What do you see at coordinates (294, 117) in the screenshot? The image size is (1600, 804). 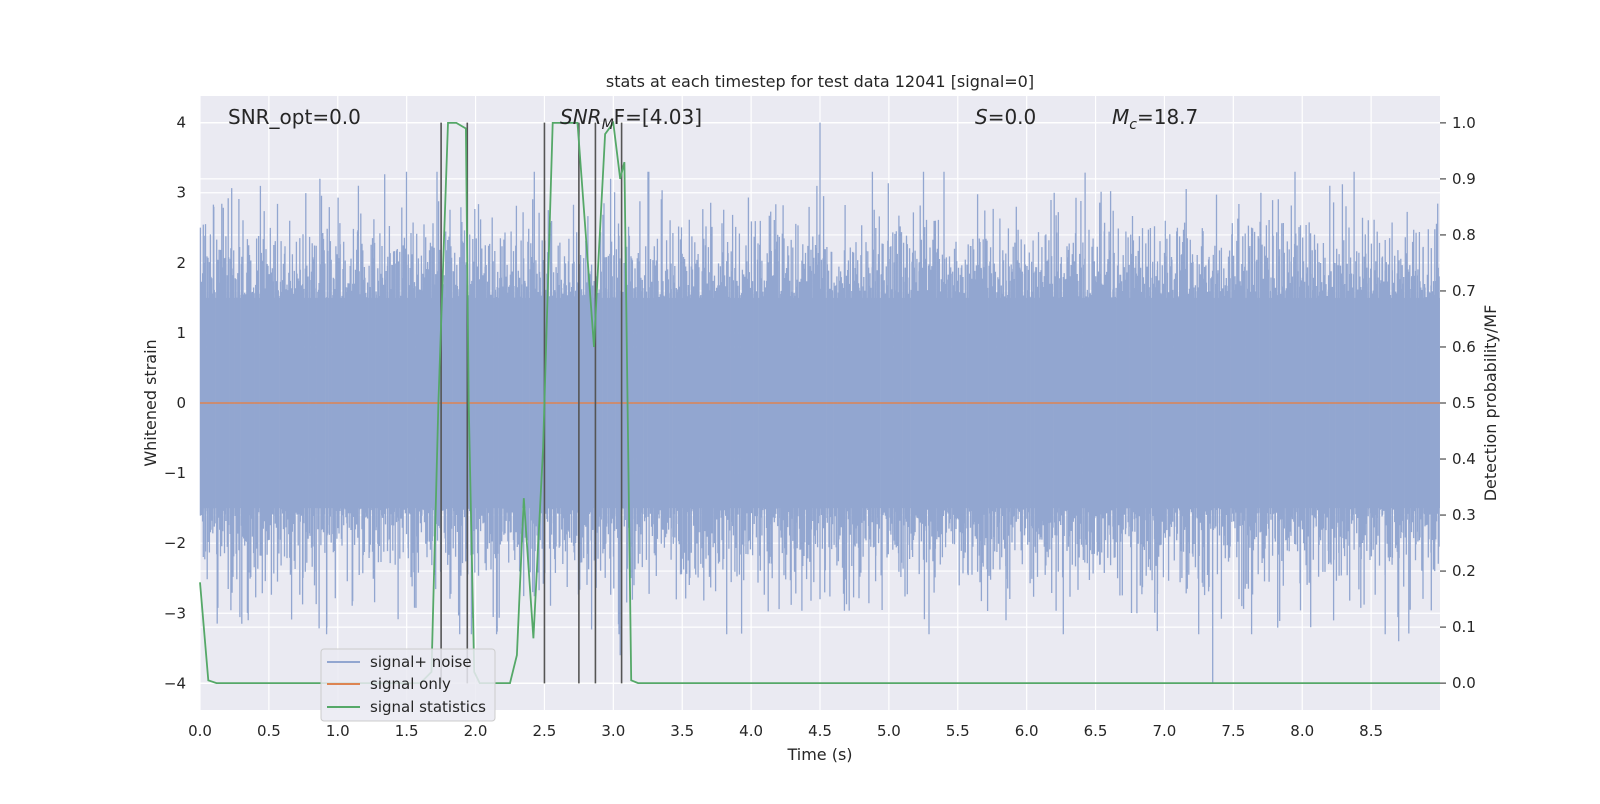 I see `annotation-snr-opt: SNR_opt=0.0` at bounding box center [294, 117].